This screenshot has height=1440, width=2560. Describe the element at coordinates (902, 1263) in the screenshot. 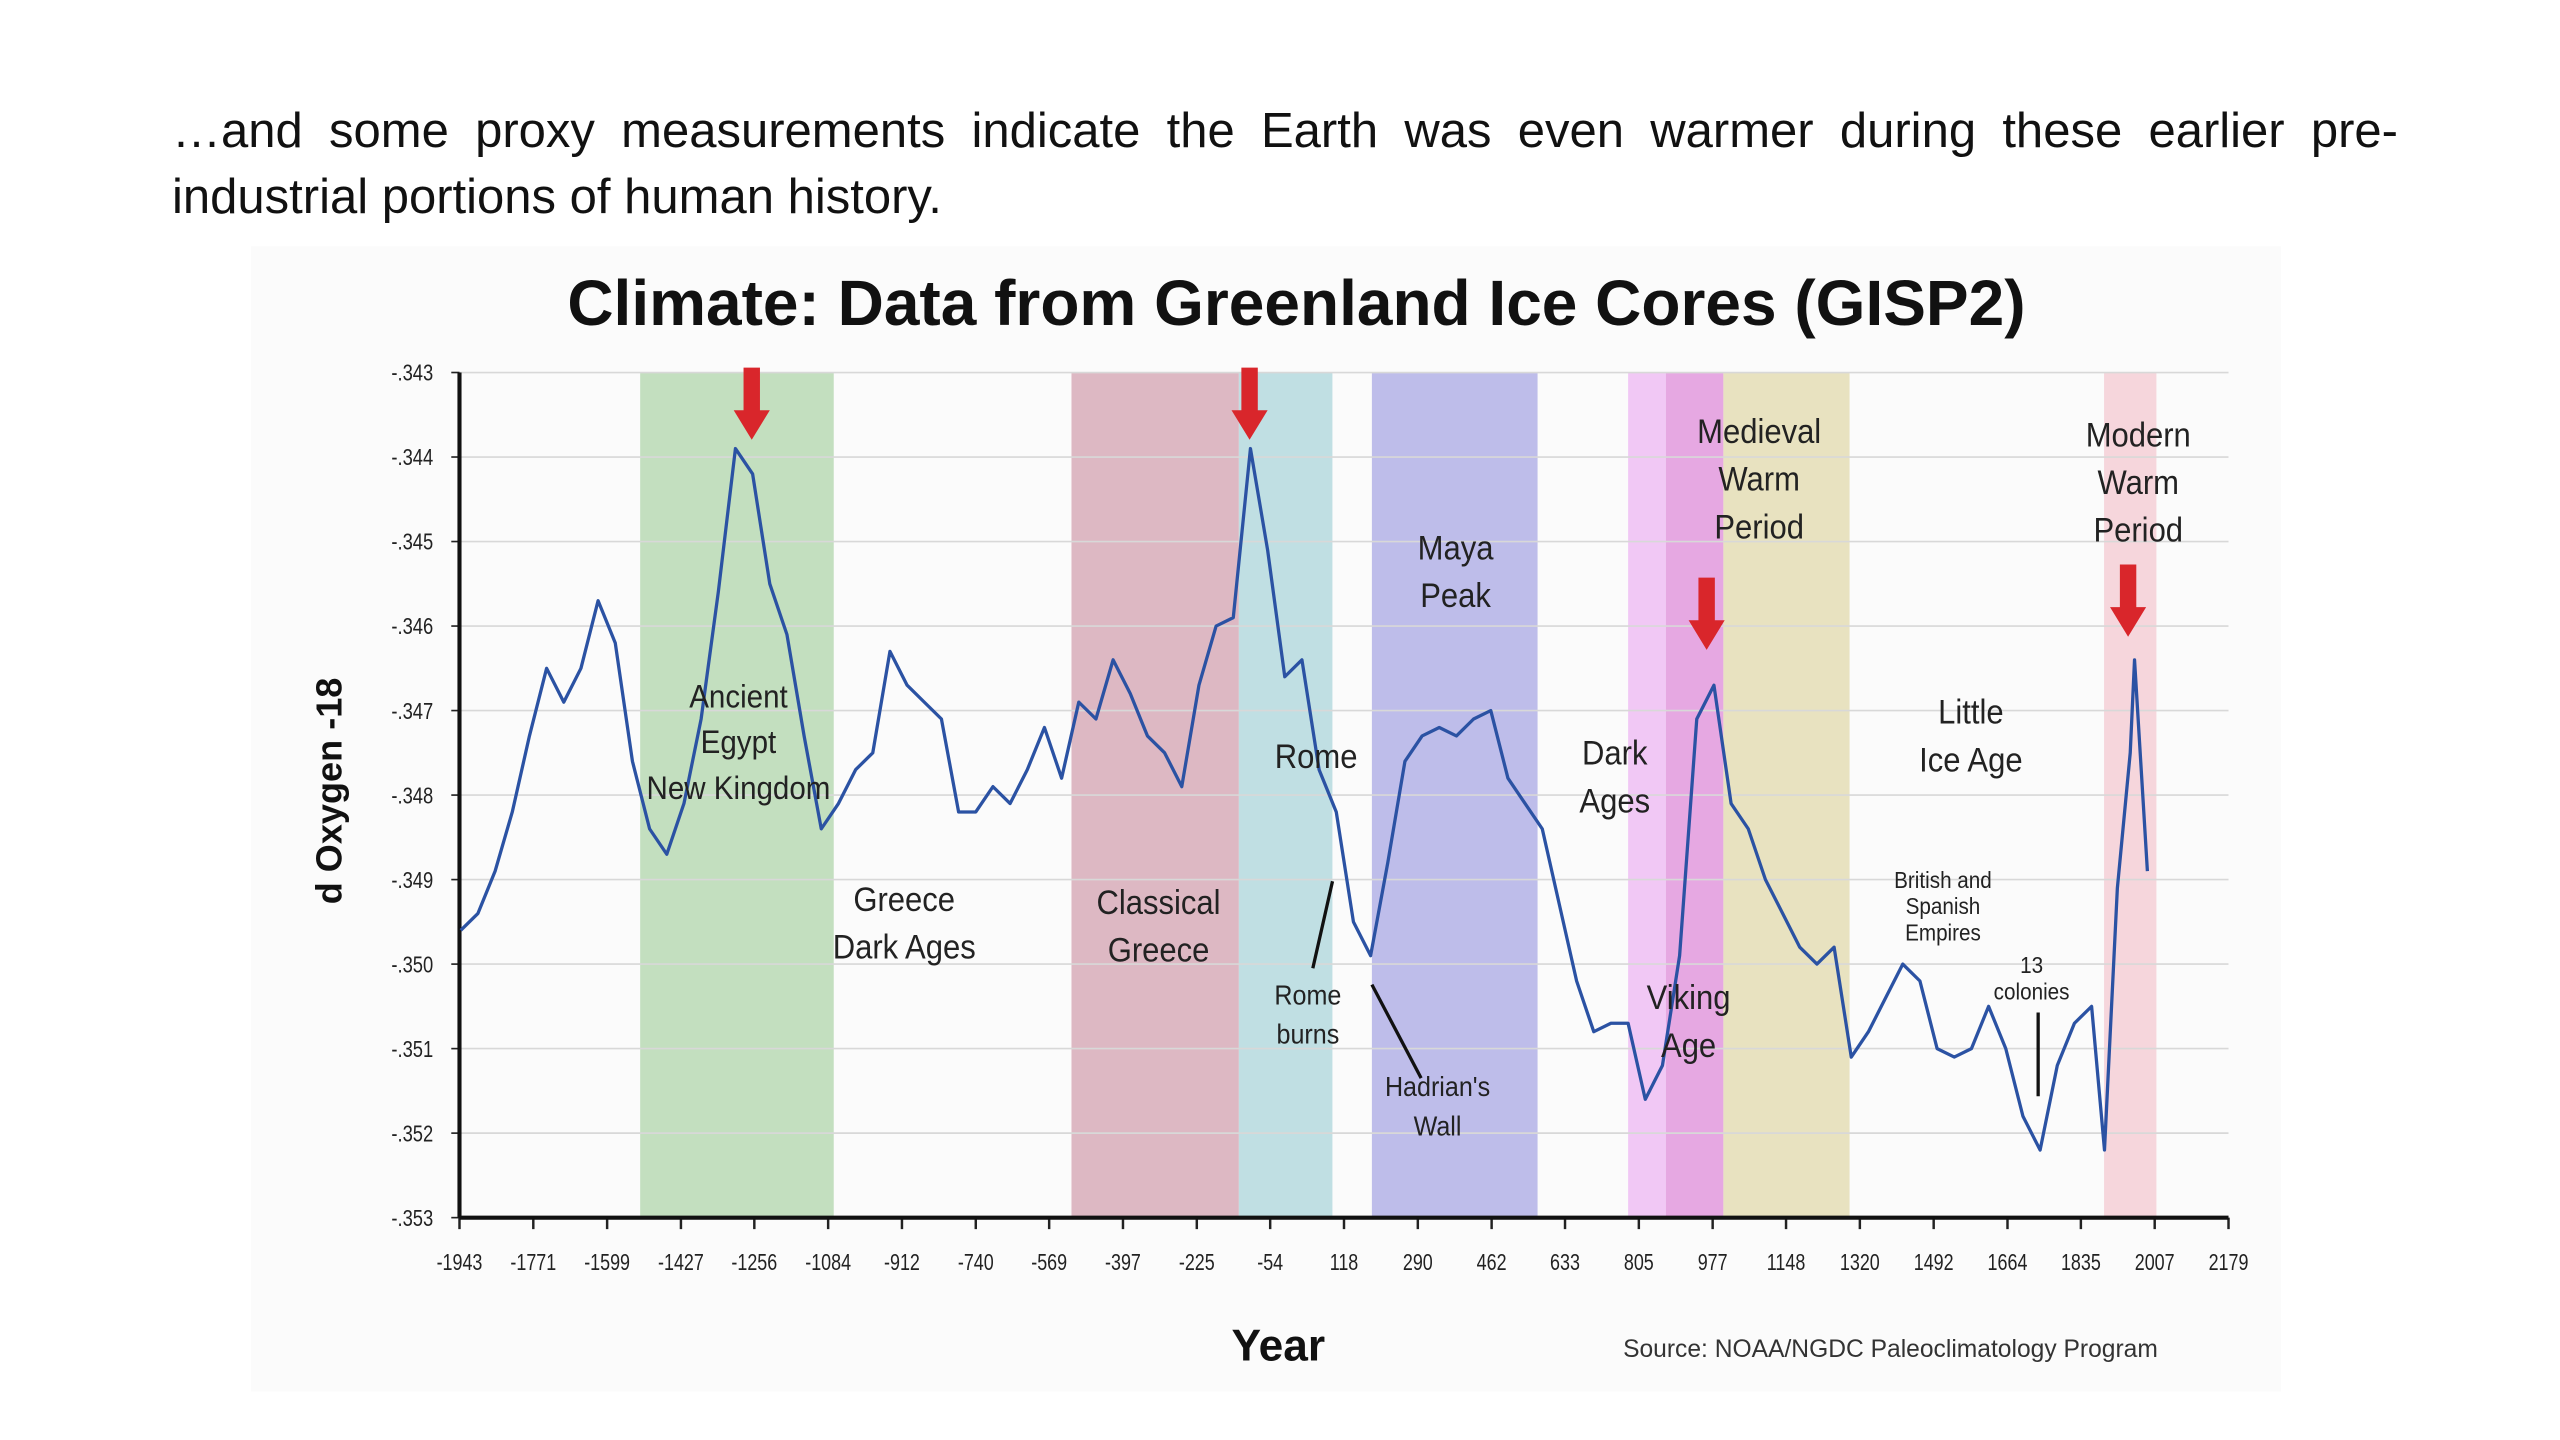

I see `x-tick-label: -912` at that location.